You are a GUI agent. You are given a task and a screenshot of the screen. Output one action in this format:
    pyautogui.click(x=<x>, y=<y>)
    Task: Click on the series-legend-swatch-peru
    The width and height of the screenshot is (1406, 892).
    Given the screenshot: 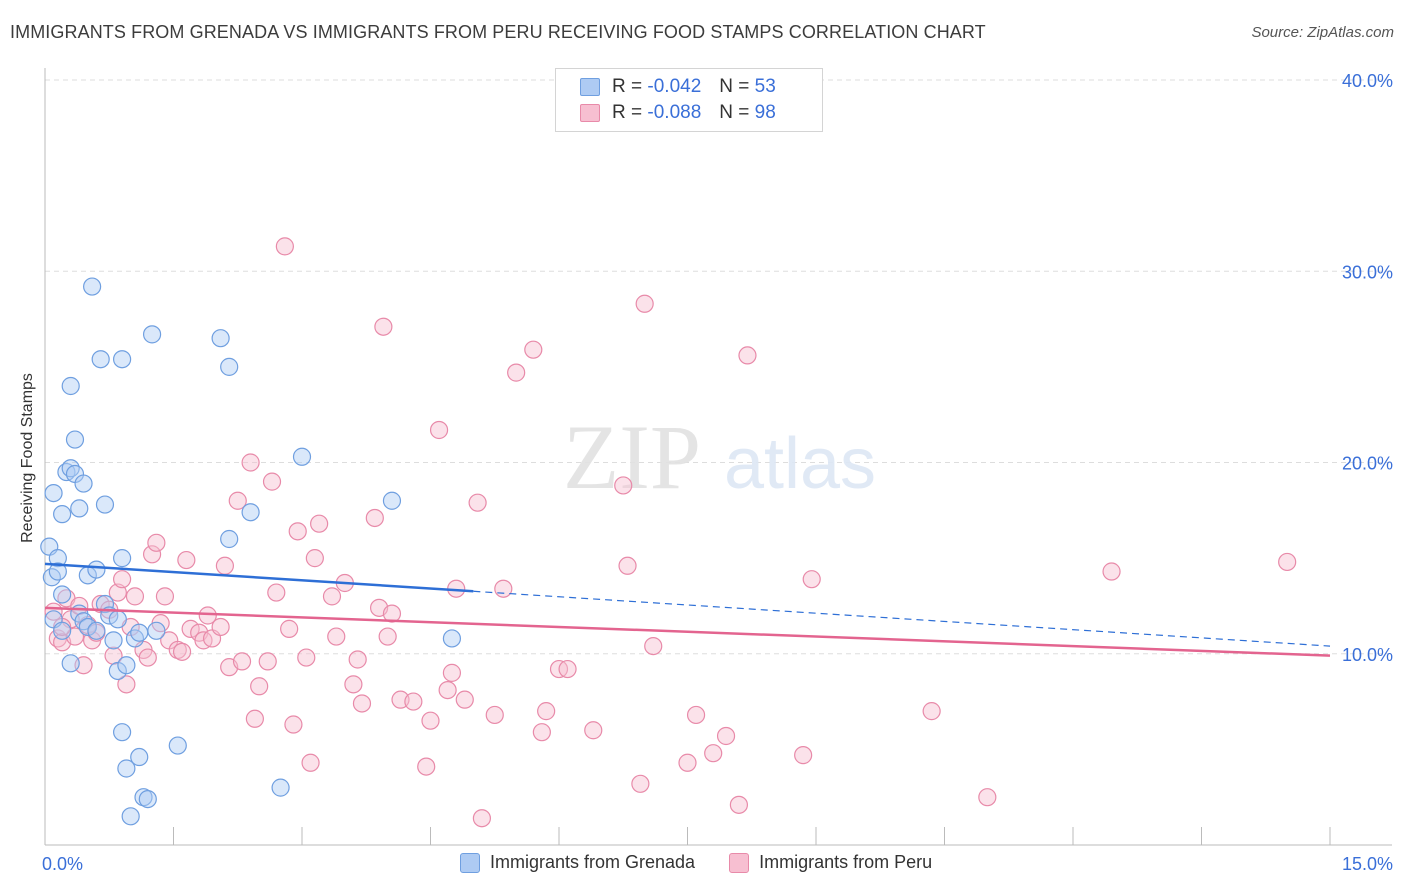 What is the action you would take?
    pyautogui.click(x=739, y=862)
    